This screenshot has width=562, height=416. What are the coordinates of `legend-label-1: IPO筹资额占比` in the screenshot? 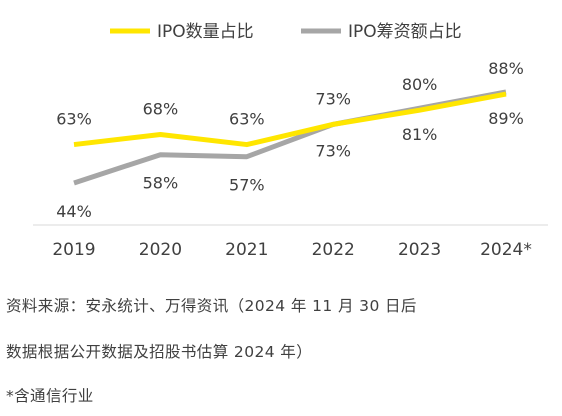 It's located at (405, 32).